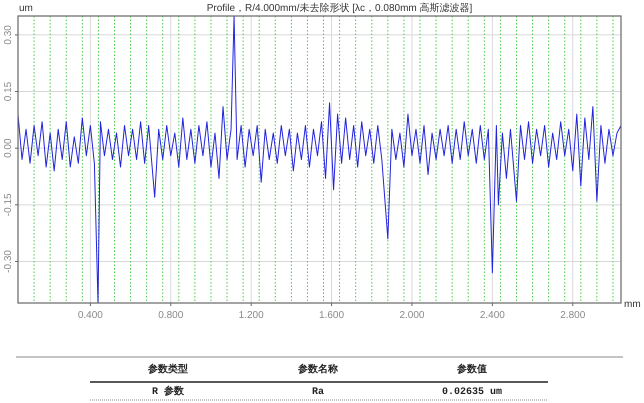  I want to click on x-tick-label: 2.400, so click(493, 315).